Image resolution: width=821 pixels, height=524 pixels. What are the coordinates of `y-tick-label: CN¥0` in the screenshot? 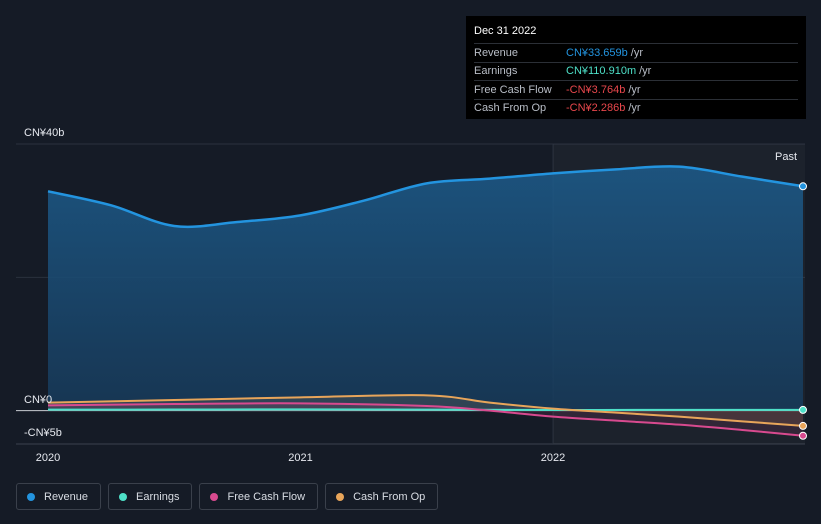 It's located at (38, 400).